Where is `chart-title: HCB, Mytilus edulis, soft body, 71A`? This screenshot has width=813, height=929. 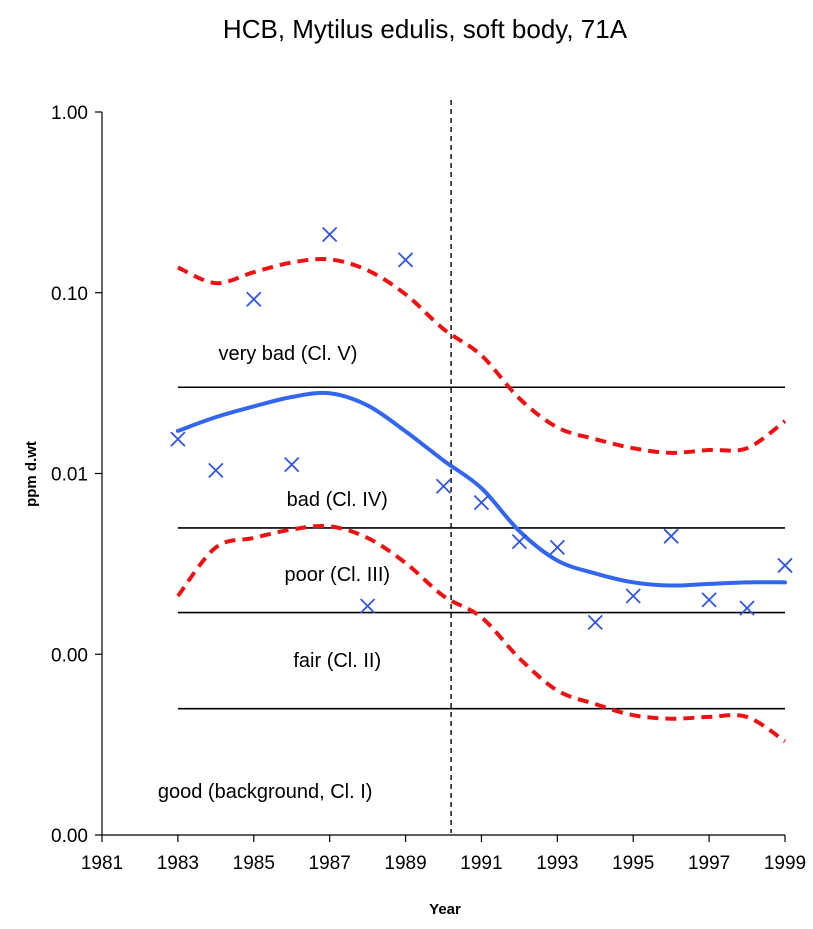 chart-title: HCB, Mytilus edulis, soft body, 71A is located at coordinates (425, 29).